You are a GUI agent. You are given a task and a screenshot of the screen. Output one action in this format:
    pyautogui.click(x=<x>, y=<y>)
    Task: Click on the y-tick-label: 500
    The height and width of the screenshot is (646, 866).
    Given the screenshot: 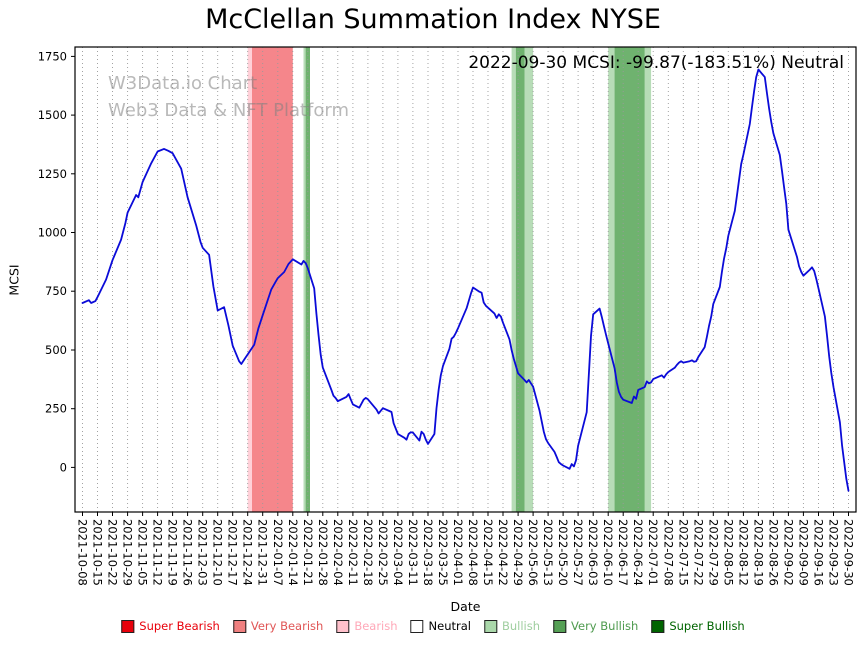 What is the action you would take?
    pyautogui.click(x=56, y=350)
    